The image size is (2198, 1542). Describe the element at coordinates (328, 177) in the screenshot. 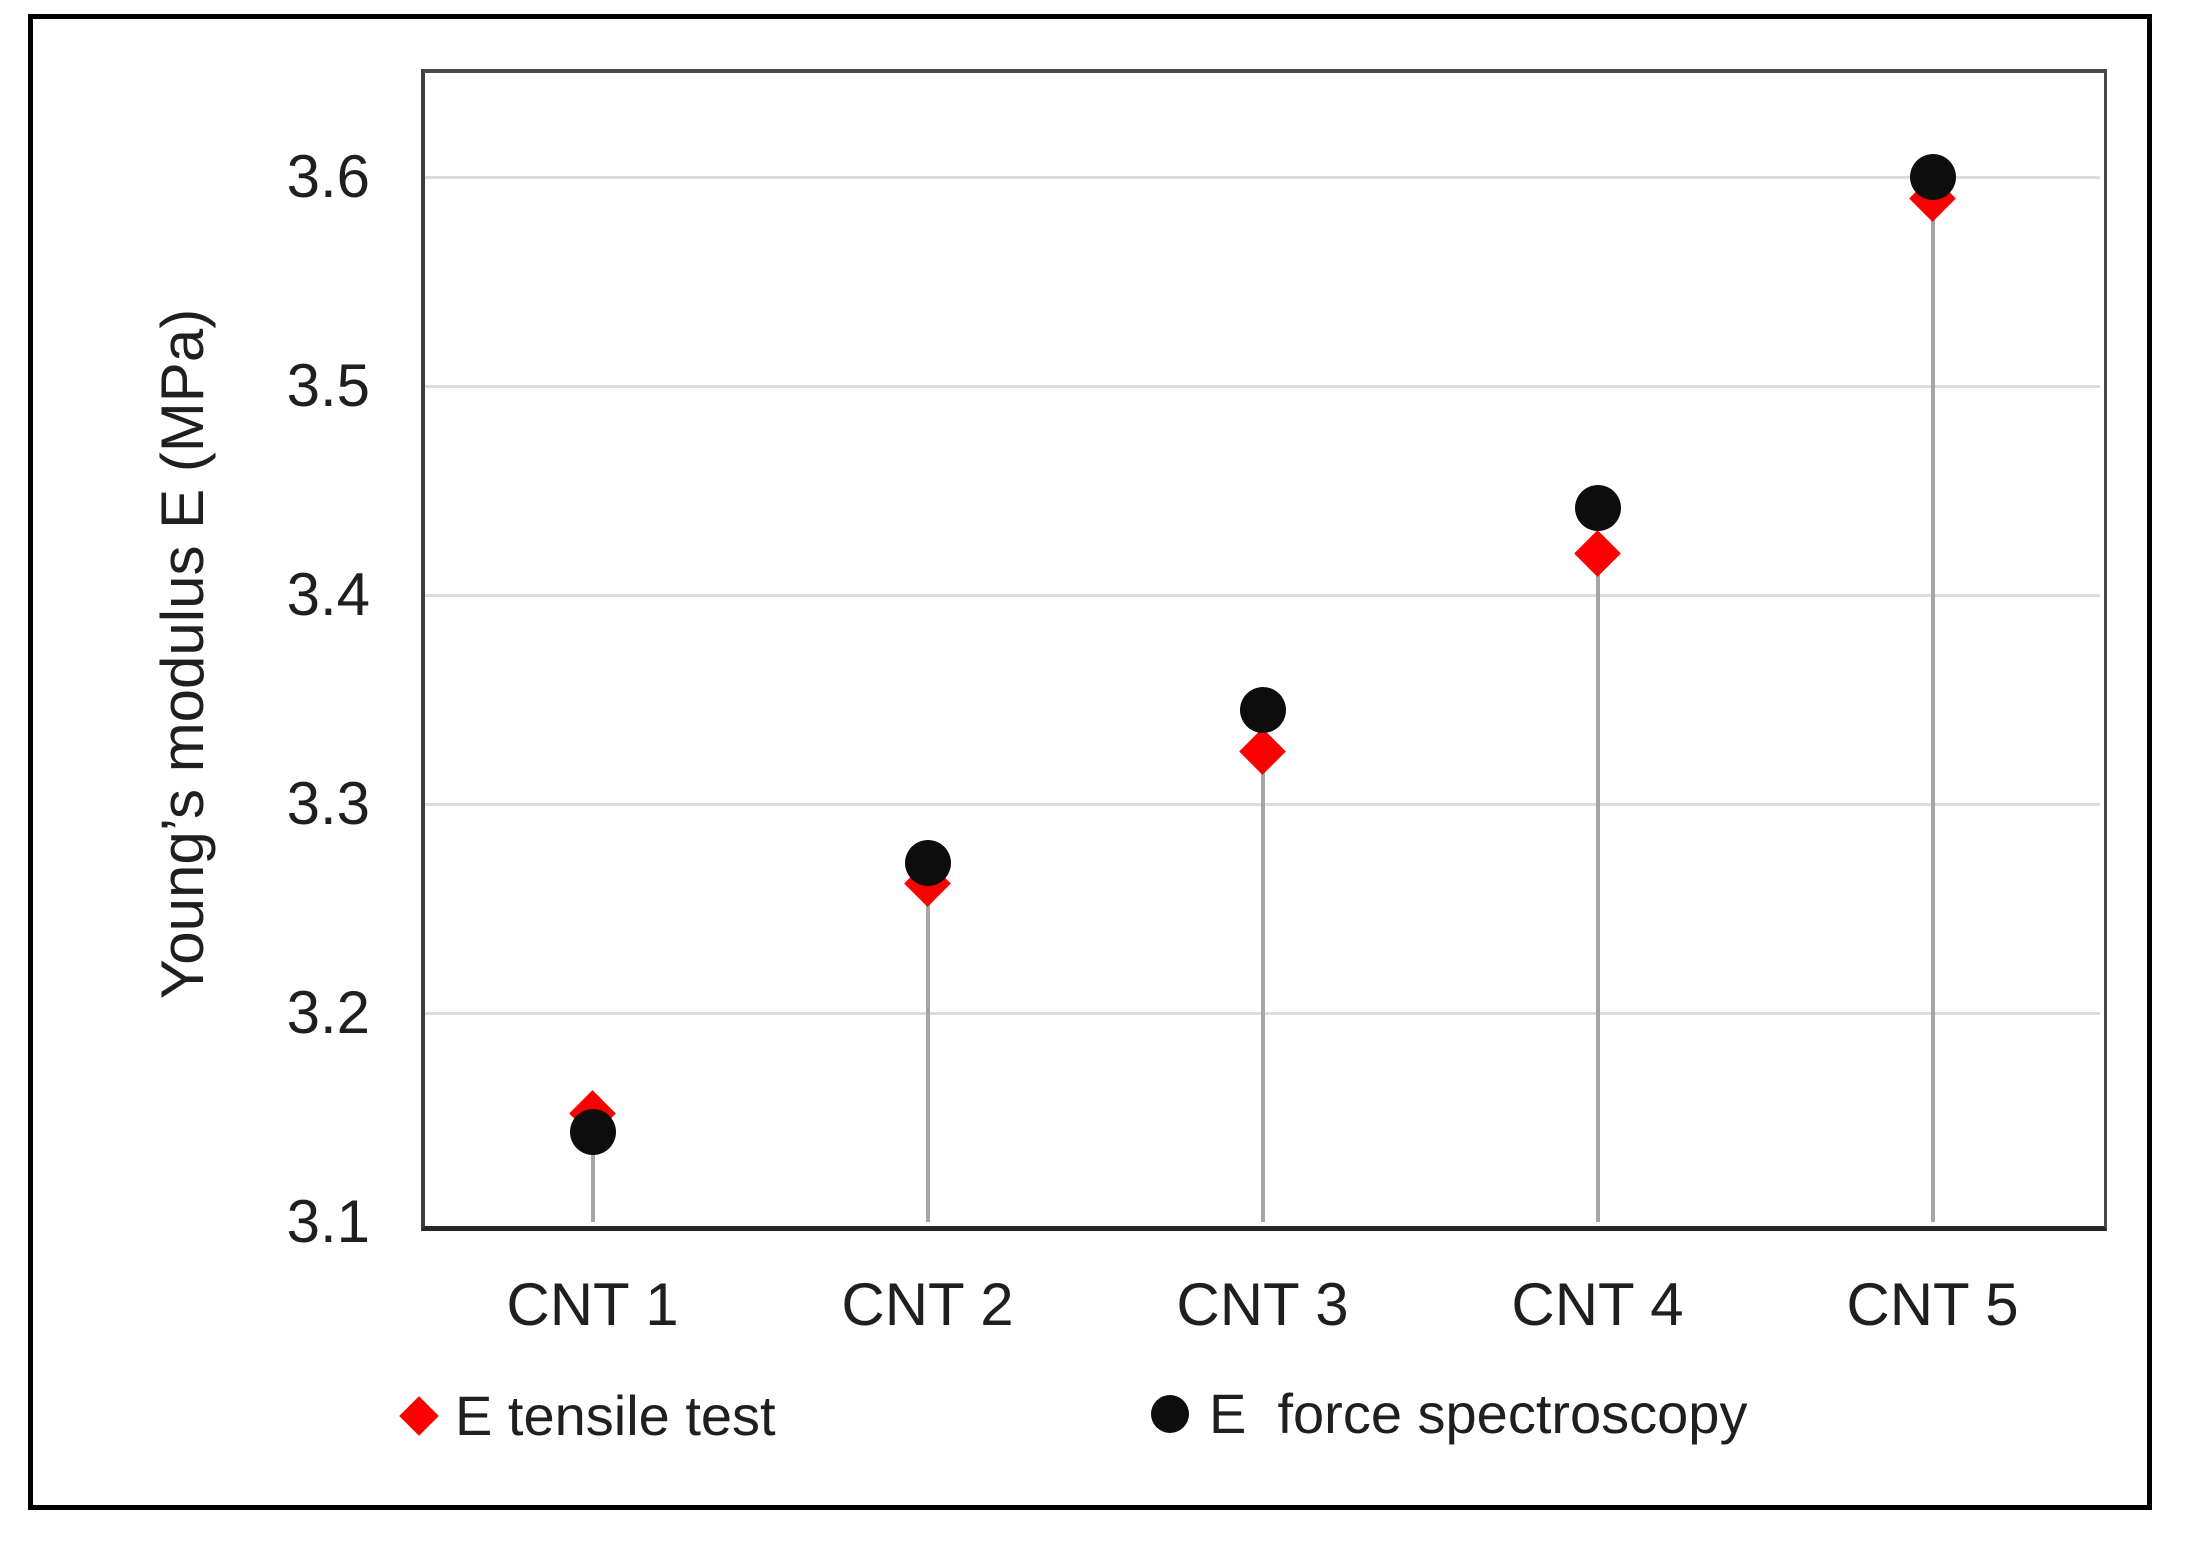

I see `y-tick-label: 3.6` at that location.